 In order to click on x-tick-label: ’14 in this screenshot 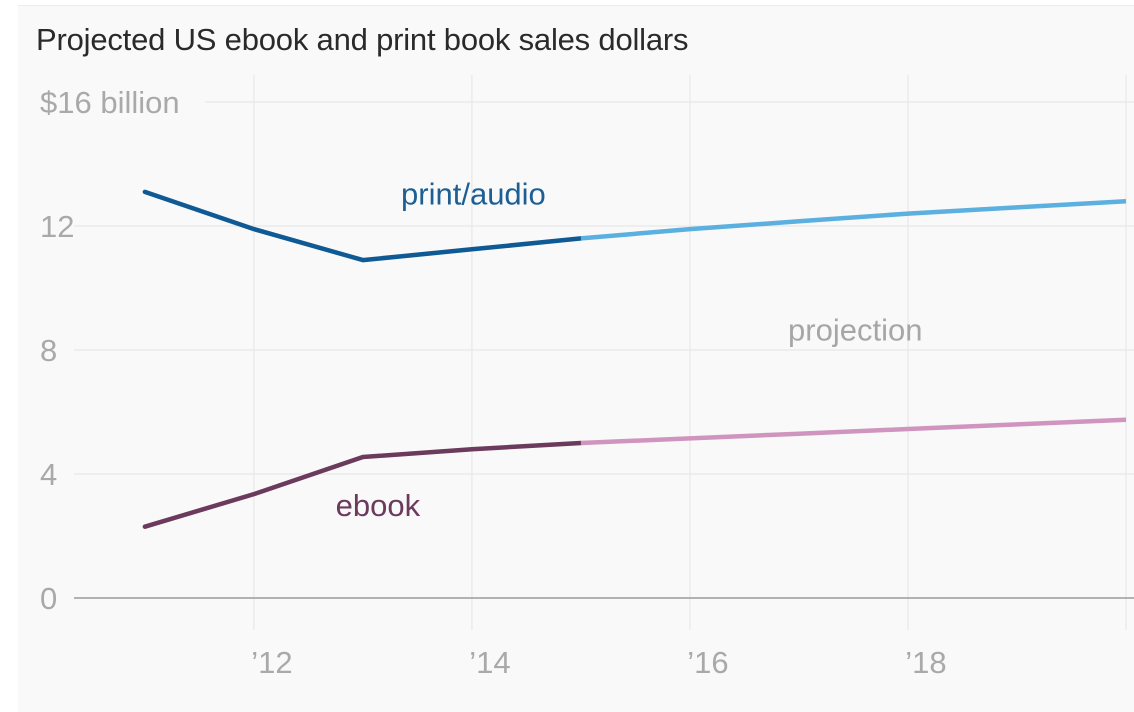, I will do `click(489, 662)`.